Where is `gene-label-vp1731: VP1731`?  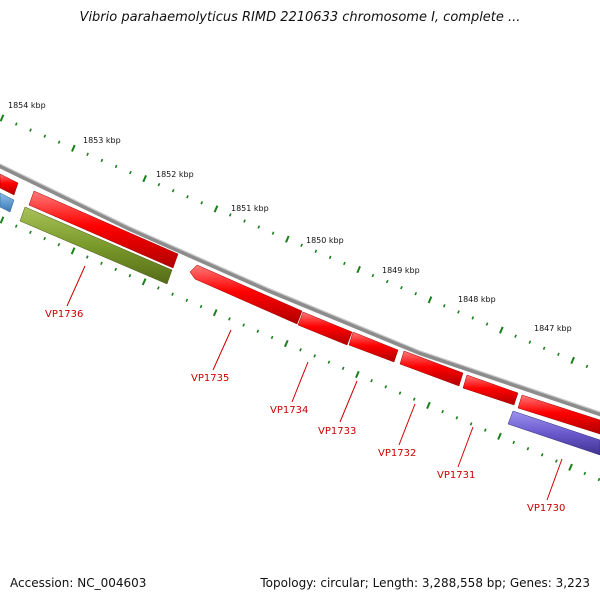 gene-label-vp1731: VP1731 is located at coordinates (456, 475).